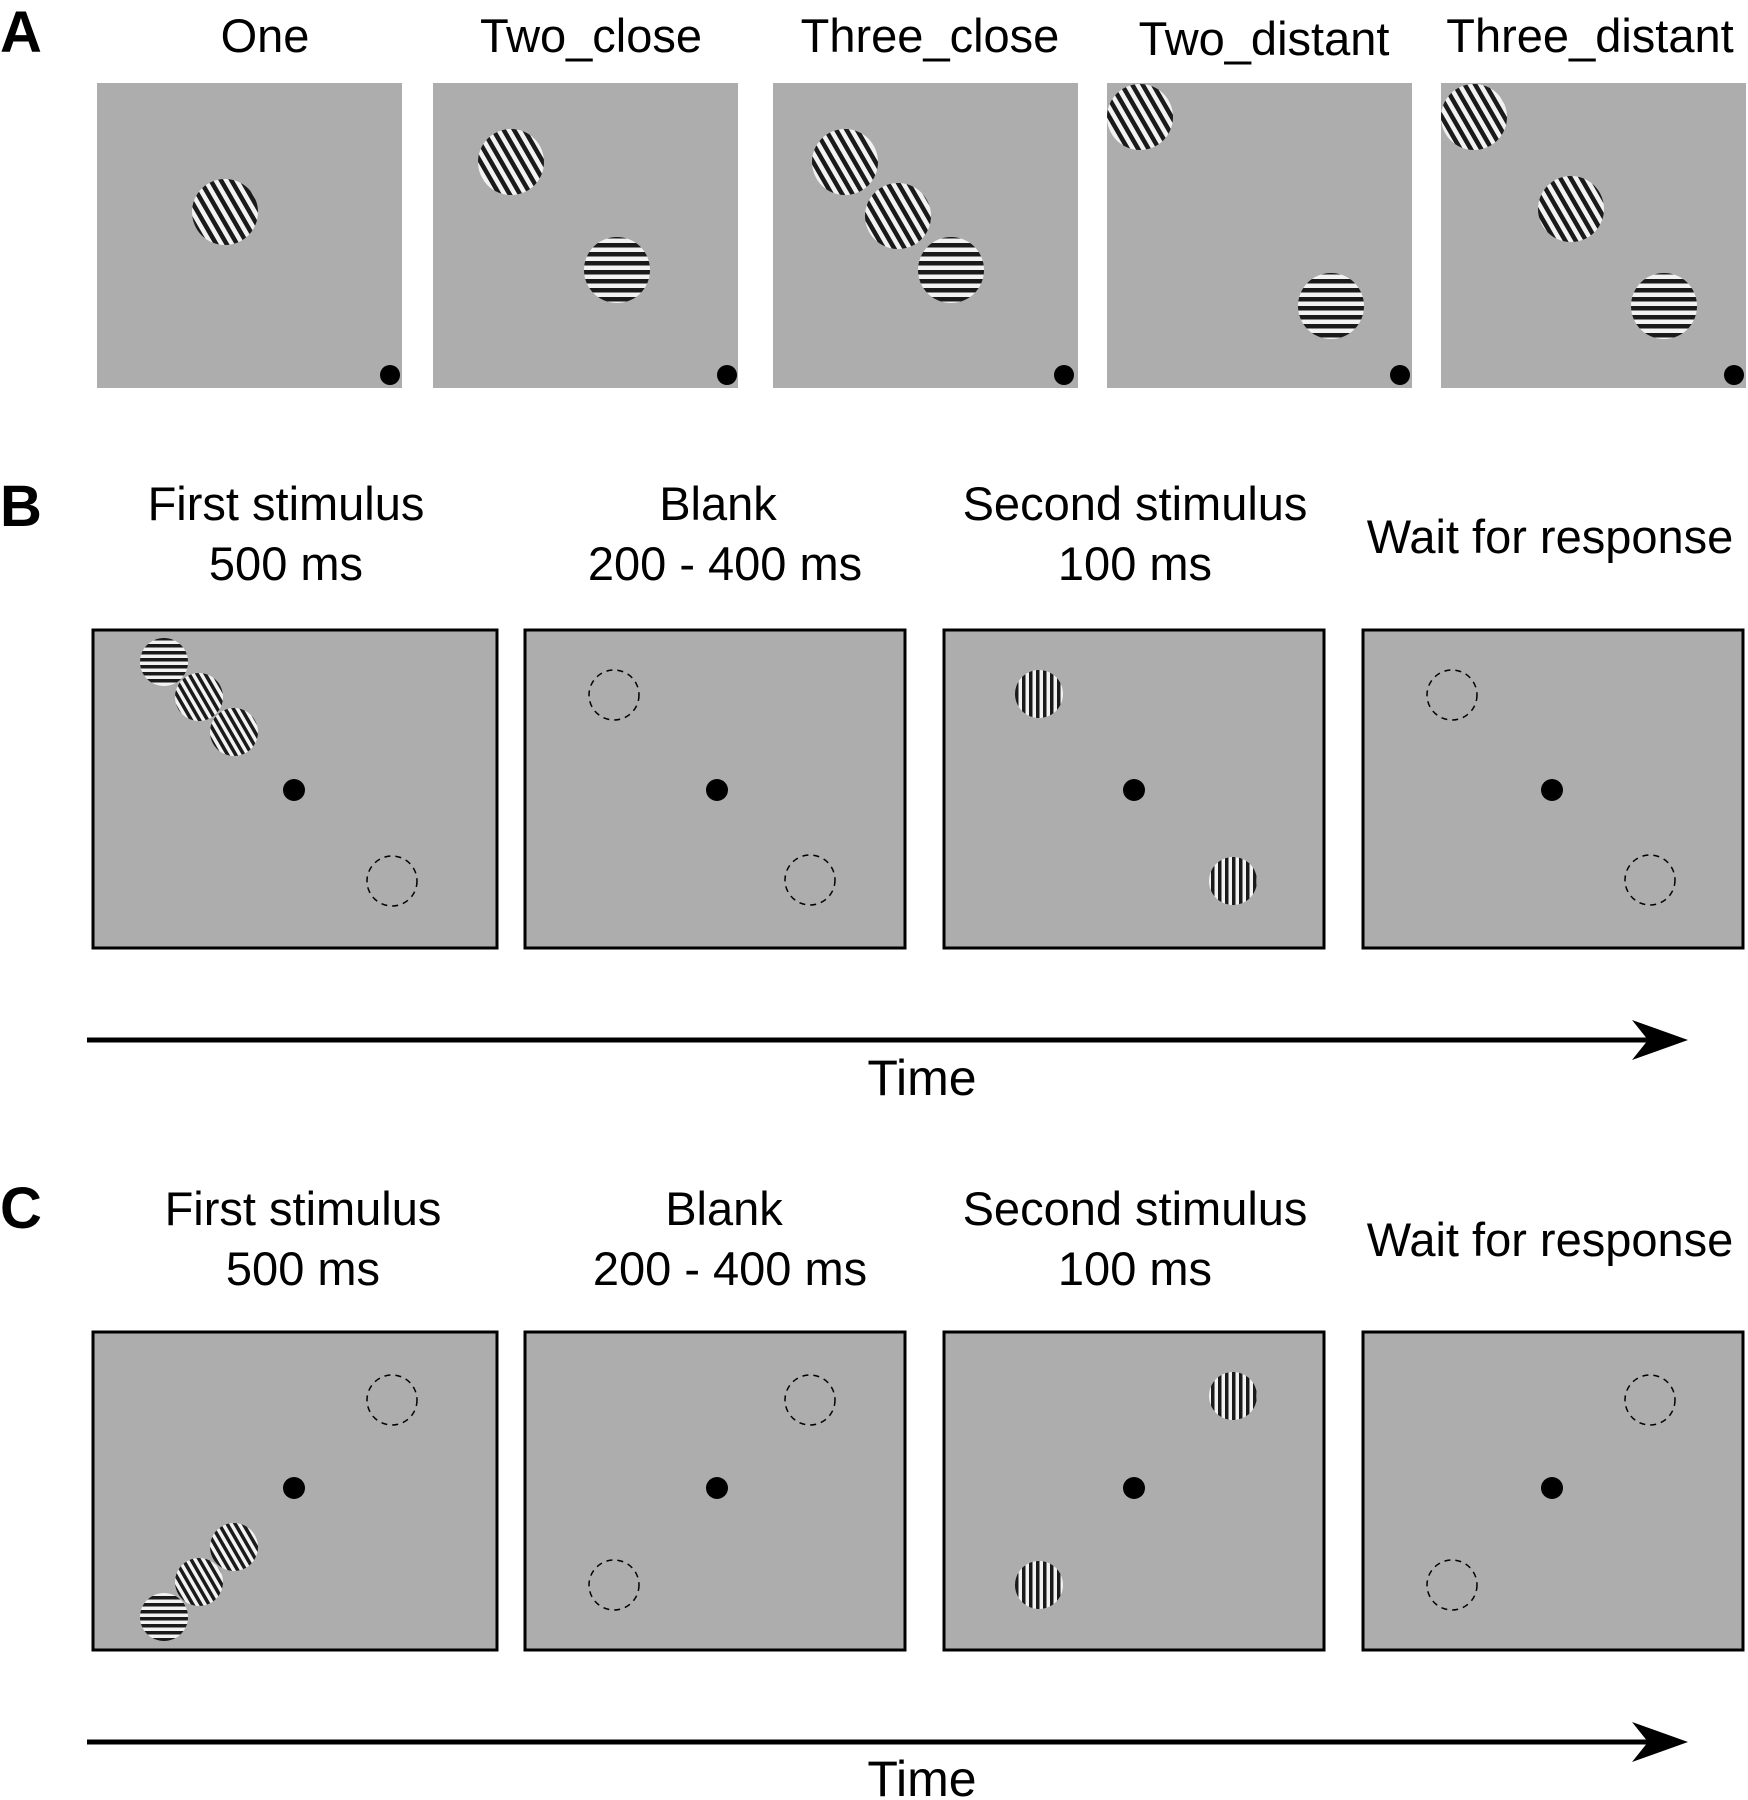 The image size is (1748, 1800). I want to click on condition-one: One, so click(249, 198).